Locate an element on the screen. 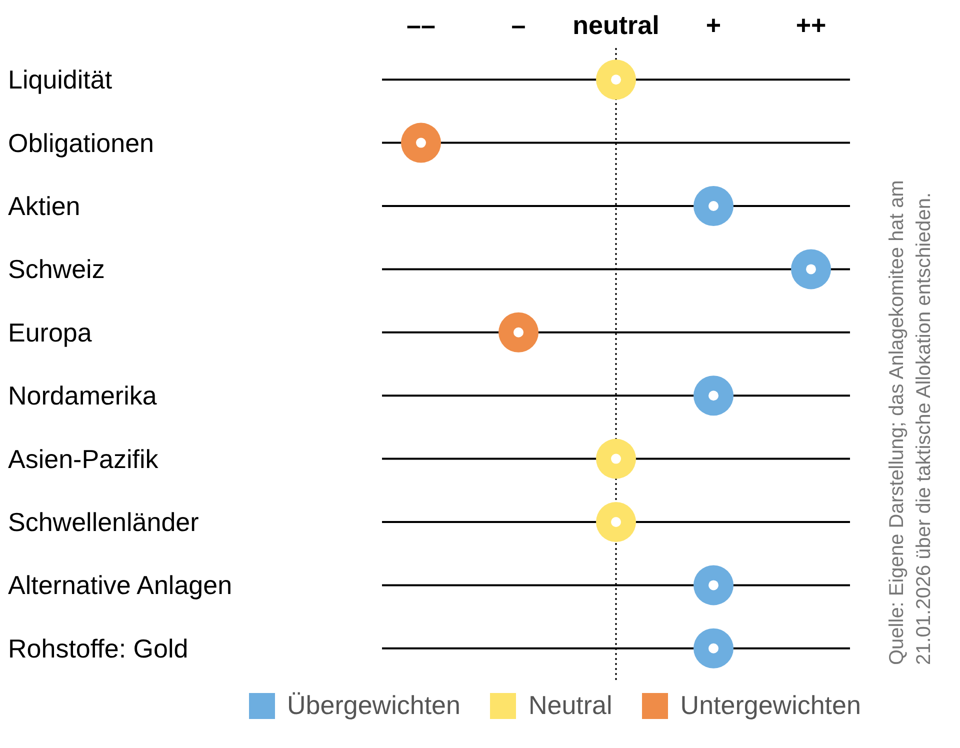 The height and width of the screenshot is (748, 960). y-tick-label: Schwellenländer is located at coordinates (104, 522).